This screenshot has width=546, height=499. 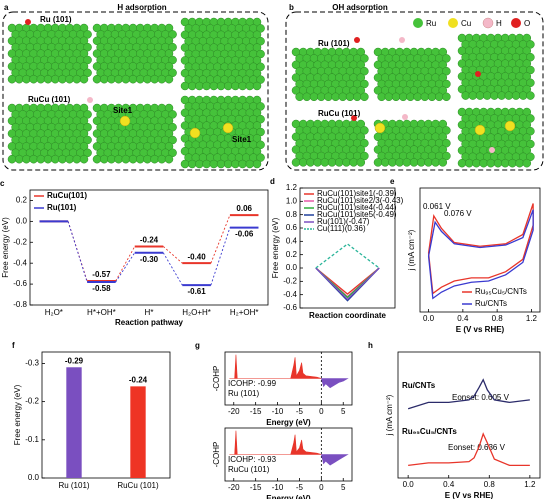 I want to click on y-tick-label: -0.8, so click(x=20, y=304).